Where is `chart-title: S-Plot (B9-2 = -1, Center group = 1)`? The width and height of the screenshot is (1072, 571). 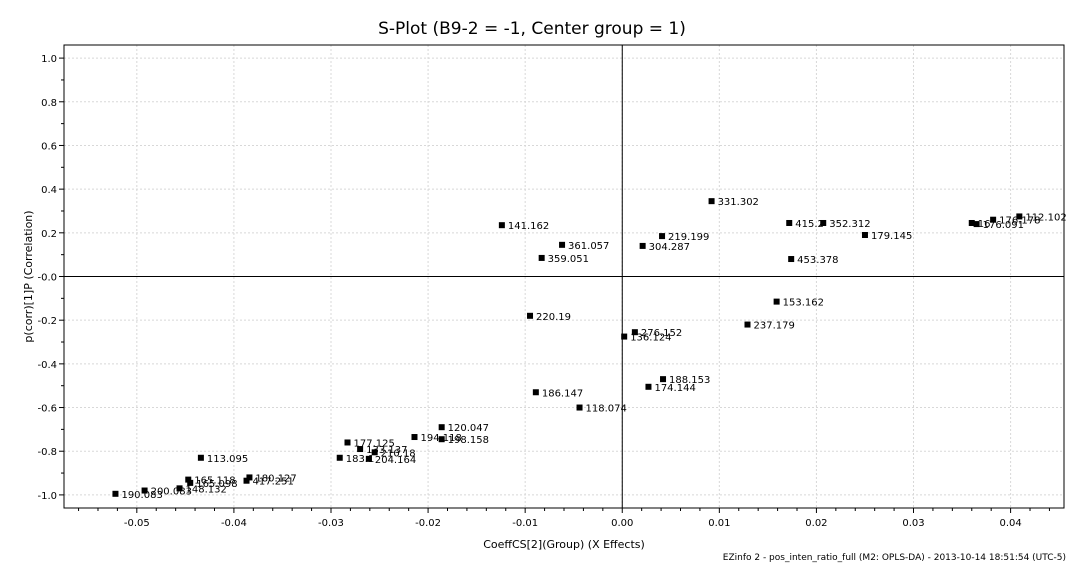
chart-title: S-Plot (B9-2 = -1, Center group = 1) is located at coordinates (532, 29).